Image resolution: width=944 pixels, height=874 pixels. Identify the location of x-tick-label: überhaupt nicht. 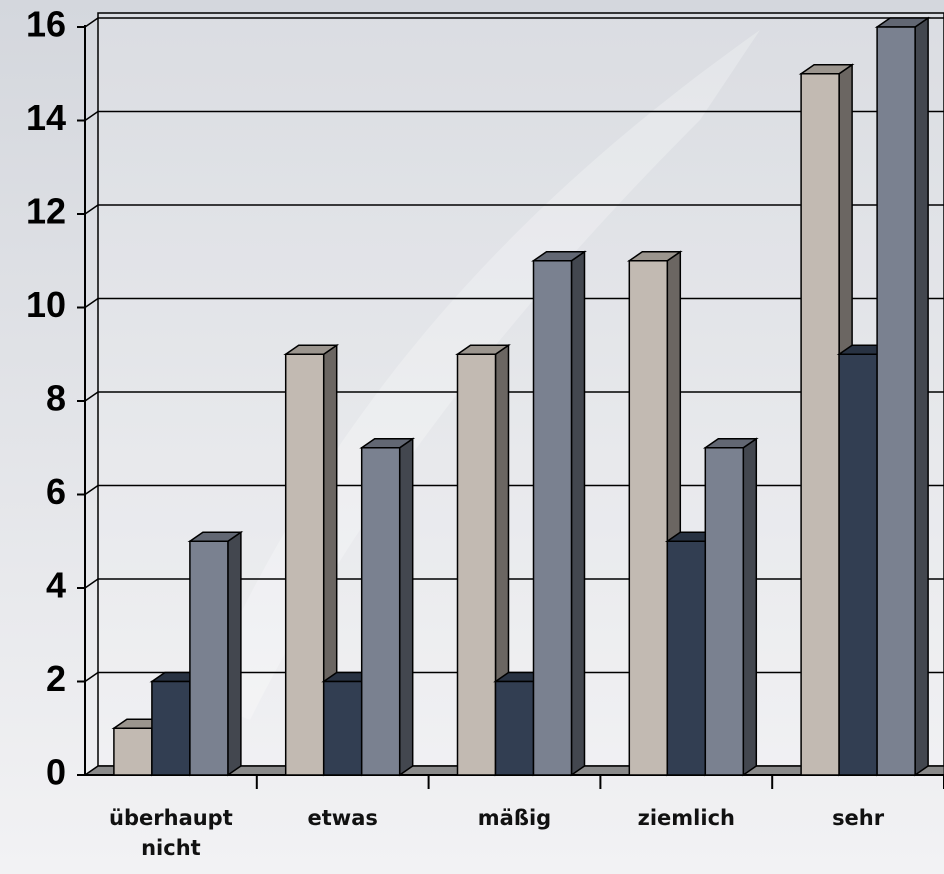
(171, 833).